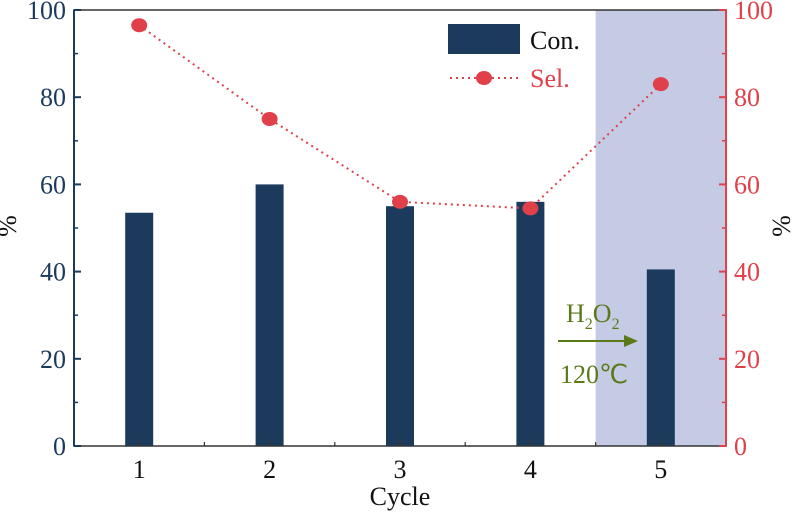 This screenshot has height=512, width=800. Describe the element at coordinates (555, 40) in the screenshot. I see `legend-con-label: Con.` at that location.